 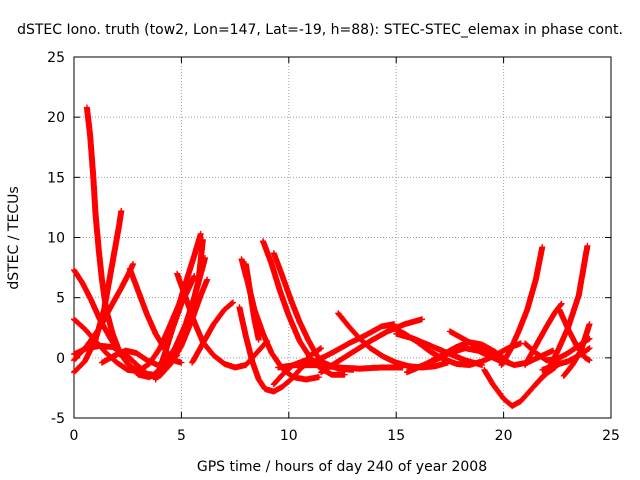 What do you see at coordinates (74, 436) in the screenshot?
I see `x-tick-label: 0` at bounding box center [74, 436].